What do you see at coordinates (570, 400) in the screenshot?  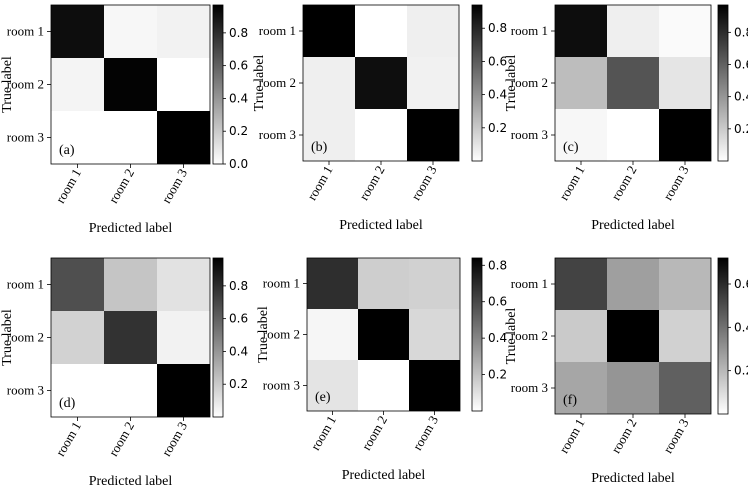 I see `panel-label: (f)` at bounding box center [570, 400].